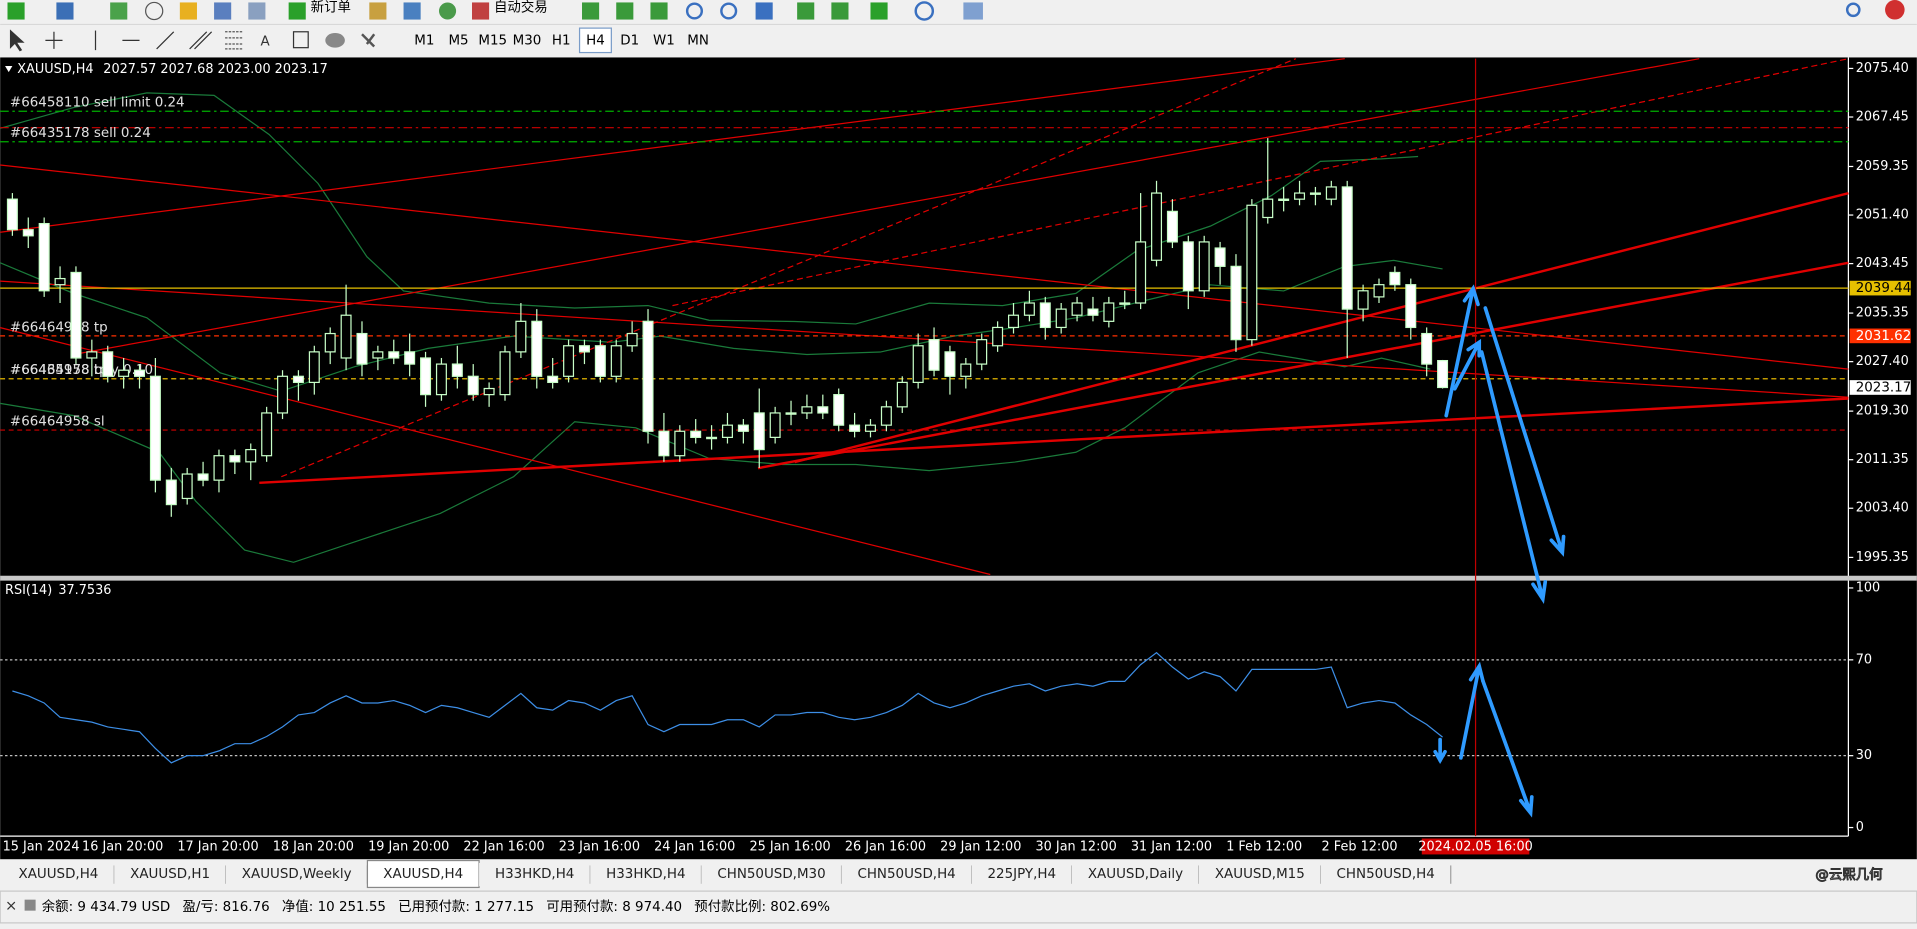 This screenshot has width=1917, height=929. Describe the element at coordinates (1895, 10) in the screenshot. I see `notification-icon` at that location.